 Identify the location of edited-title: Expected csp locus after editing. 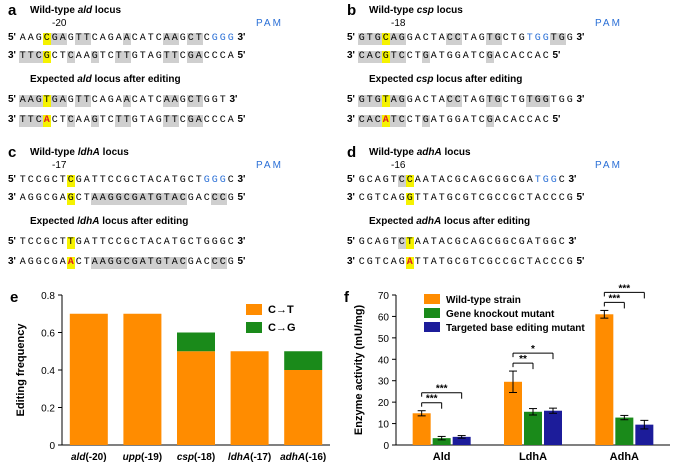
(446, 79).